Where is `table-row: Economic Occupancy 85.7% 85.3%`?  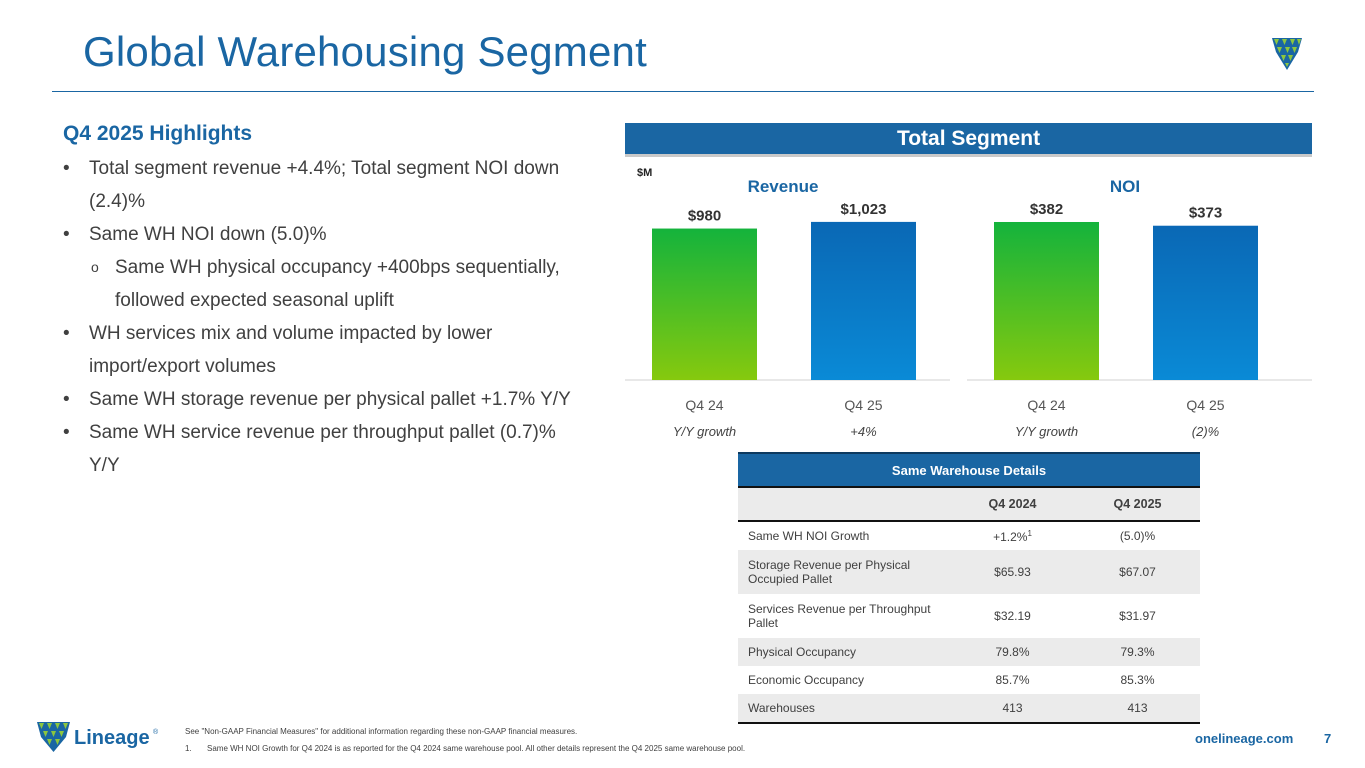 table-row: Economic Occupancy 85.7% 85.3% is located at coordinates (969, 680).